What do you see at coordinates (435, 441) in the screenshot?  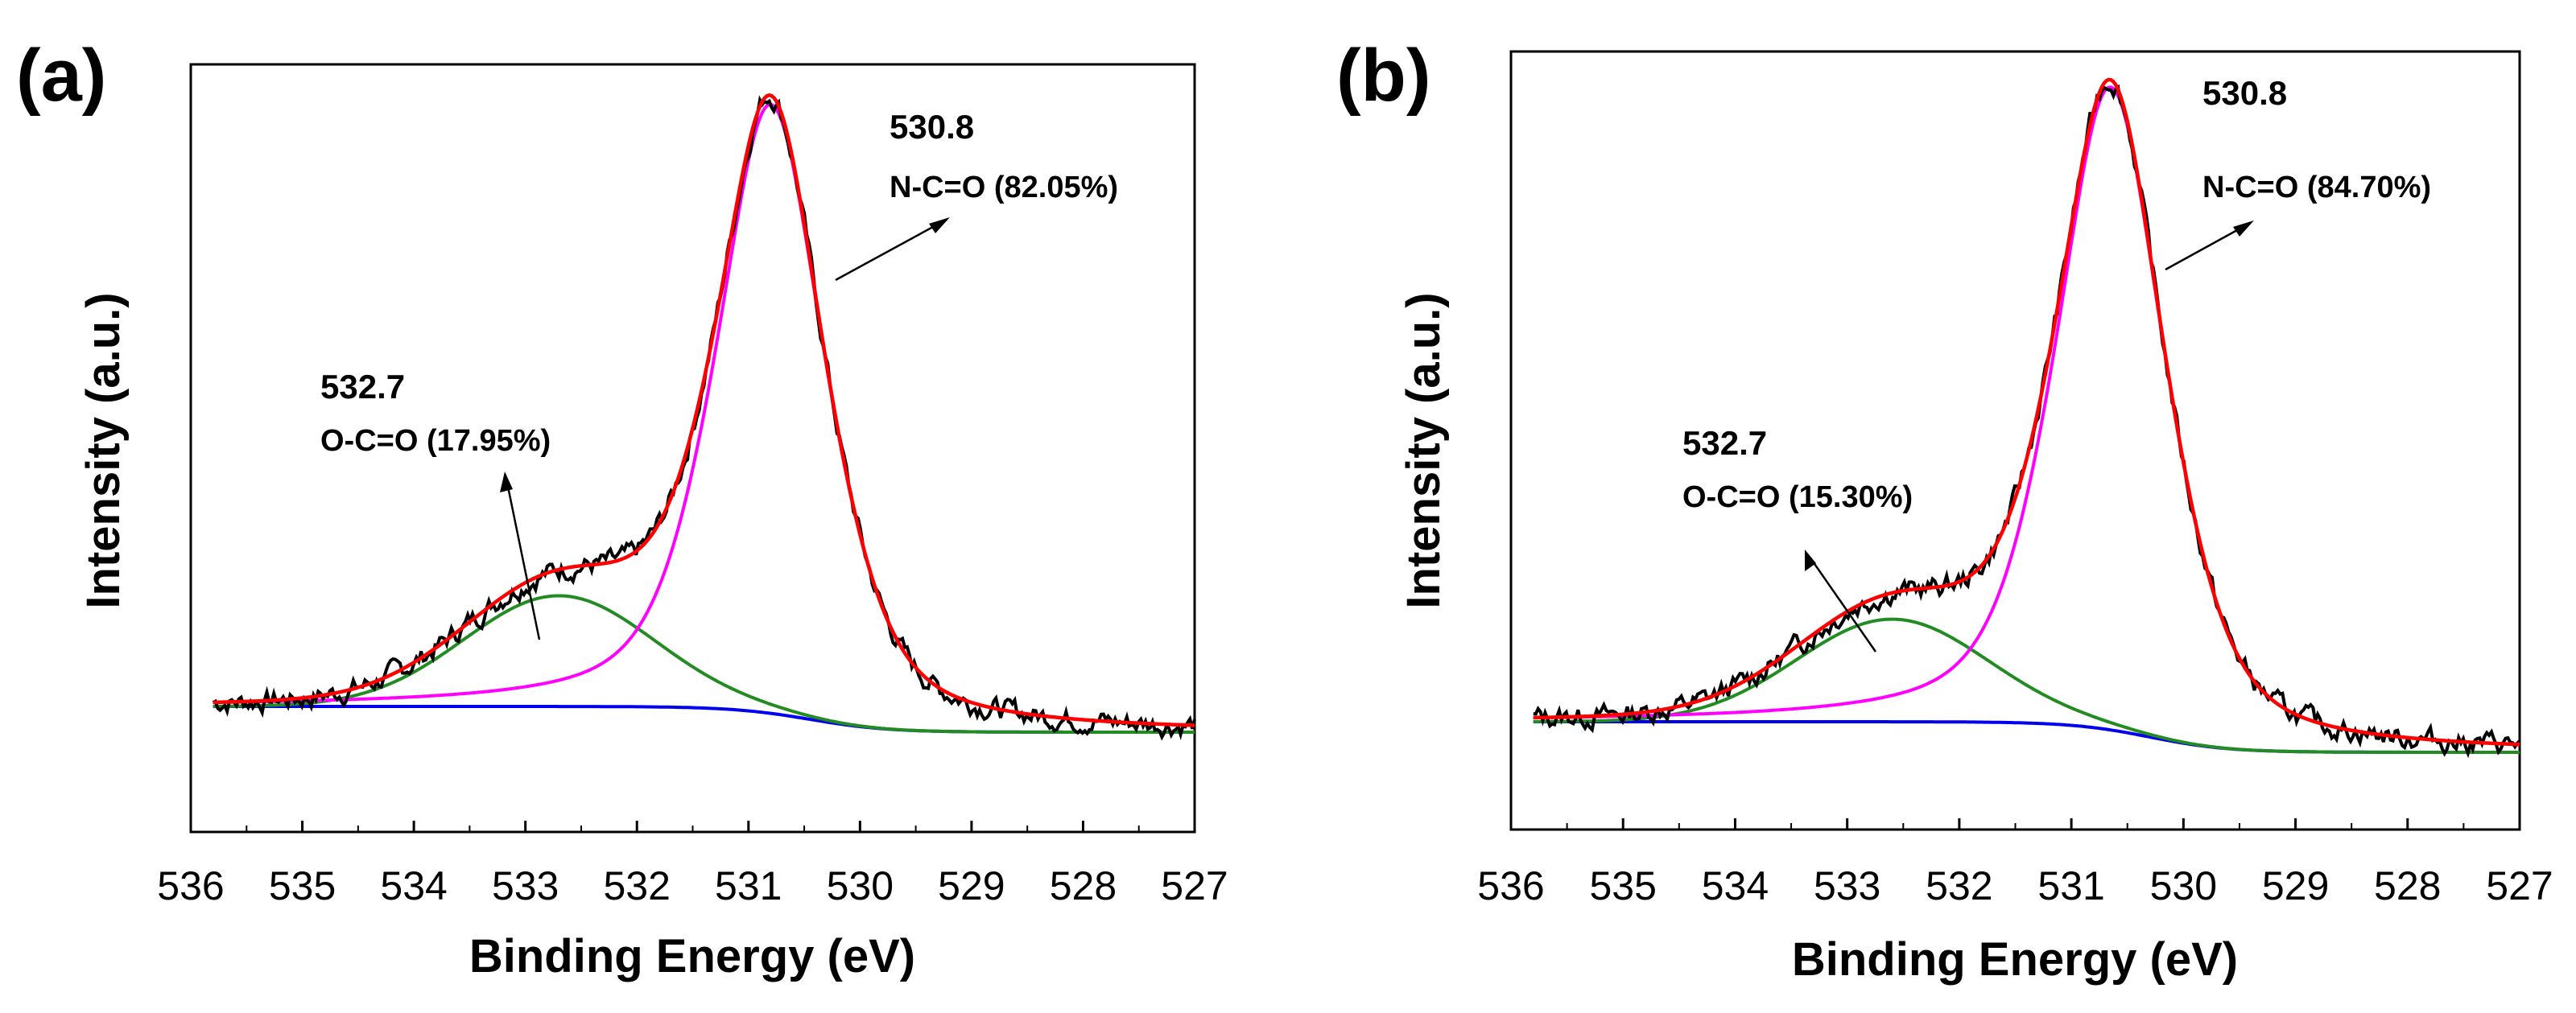 I see `annotation-label-a-2: O-C=O (17.95%)` at bounding box center [435, 441].